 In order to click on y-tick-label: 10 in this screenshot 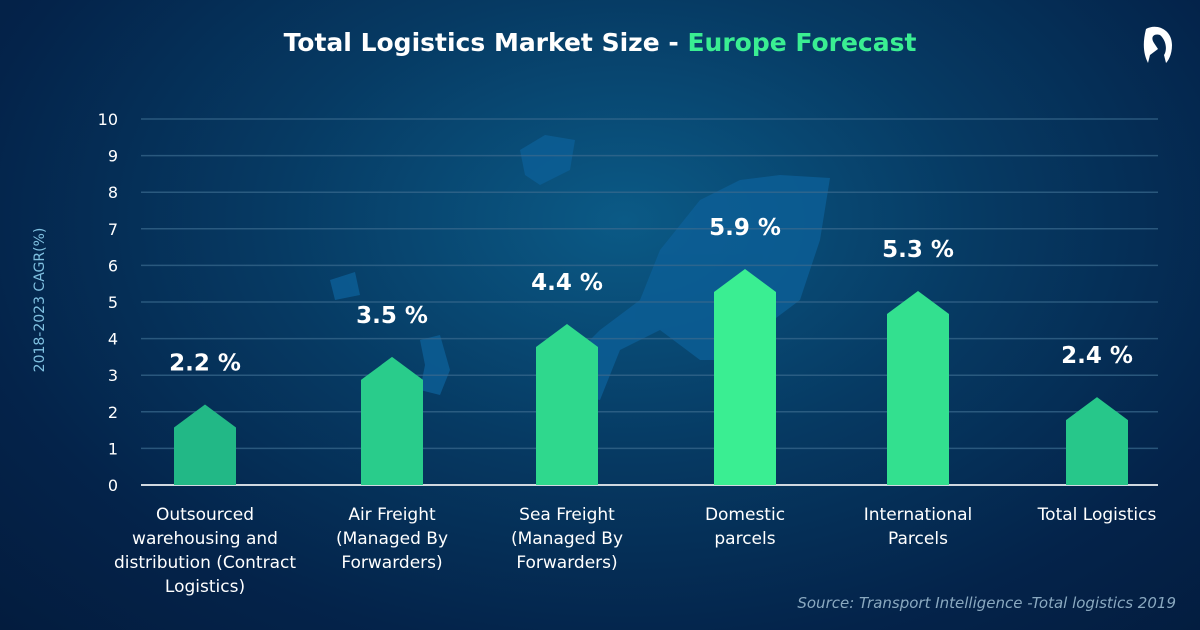, I will do `click(108, 119)`.